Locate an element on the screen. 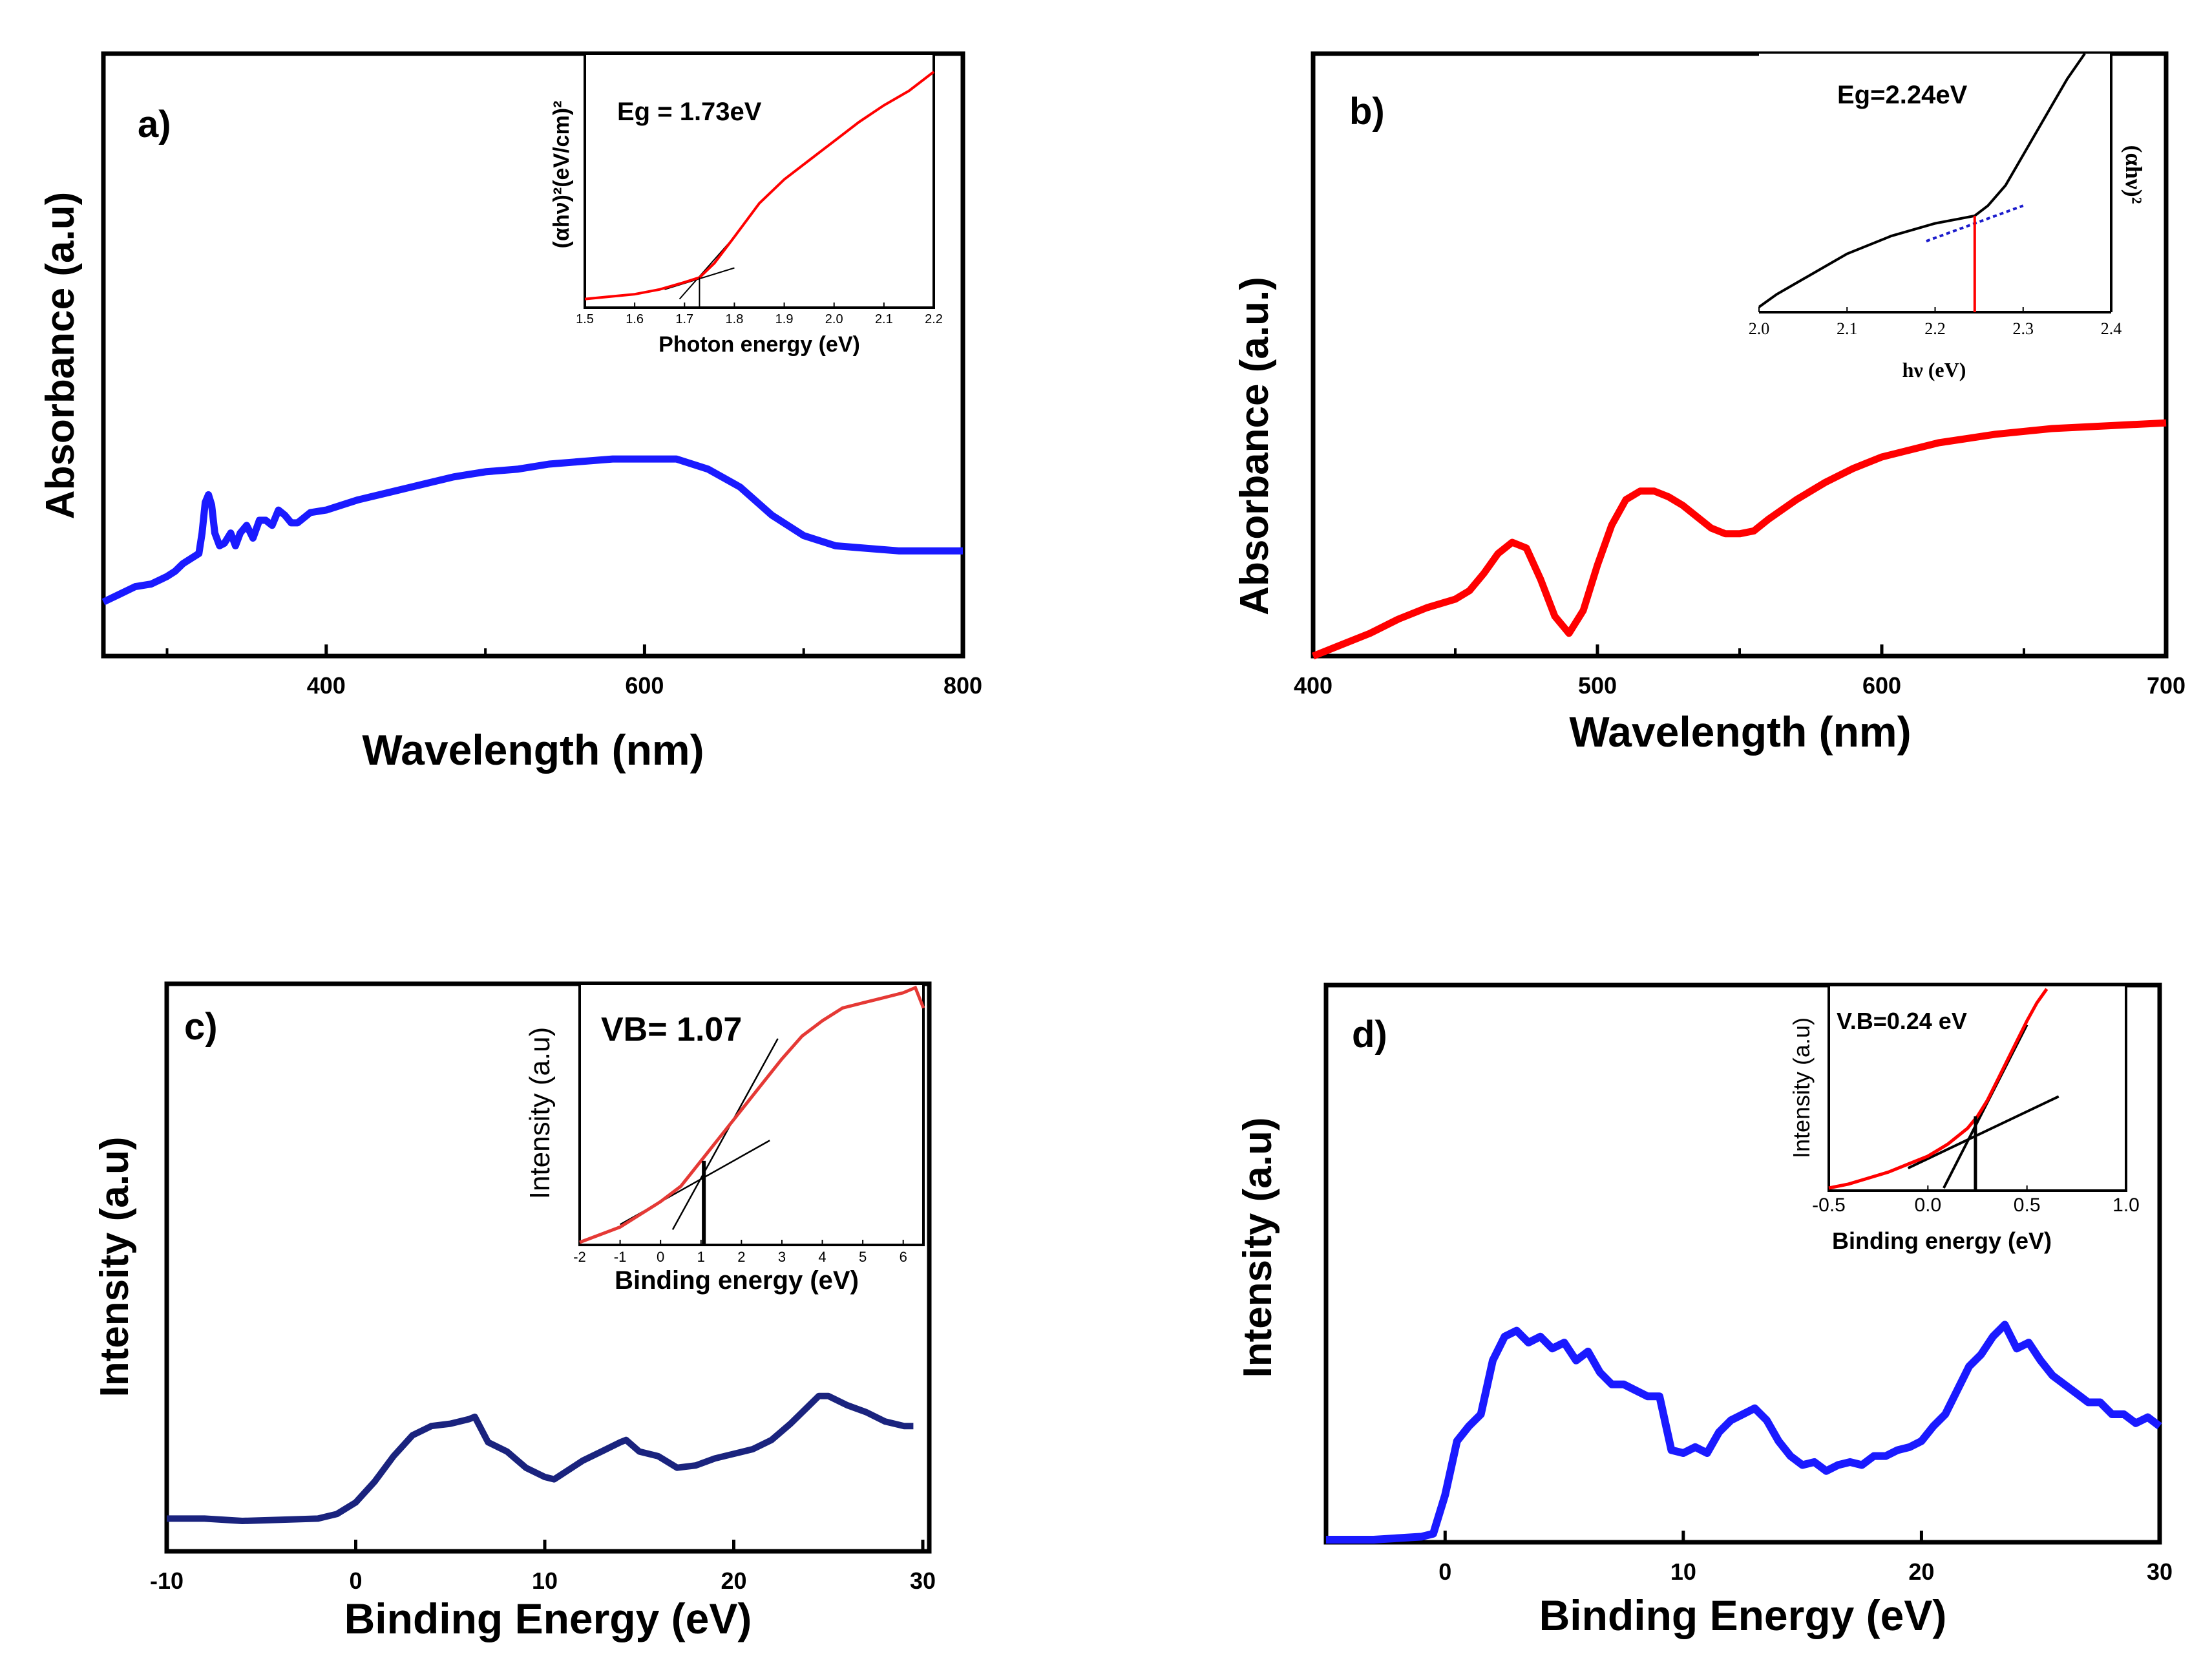 This screenshot has width=2212, height=1678. panel-a-inset-xticks: 1.5 1.6 1.7 1.8 1.9 2.0 2.1 2.2 is located at coordinates (760, 314).